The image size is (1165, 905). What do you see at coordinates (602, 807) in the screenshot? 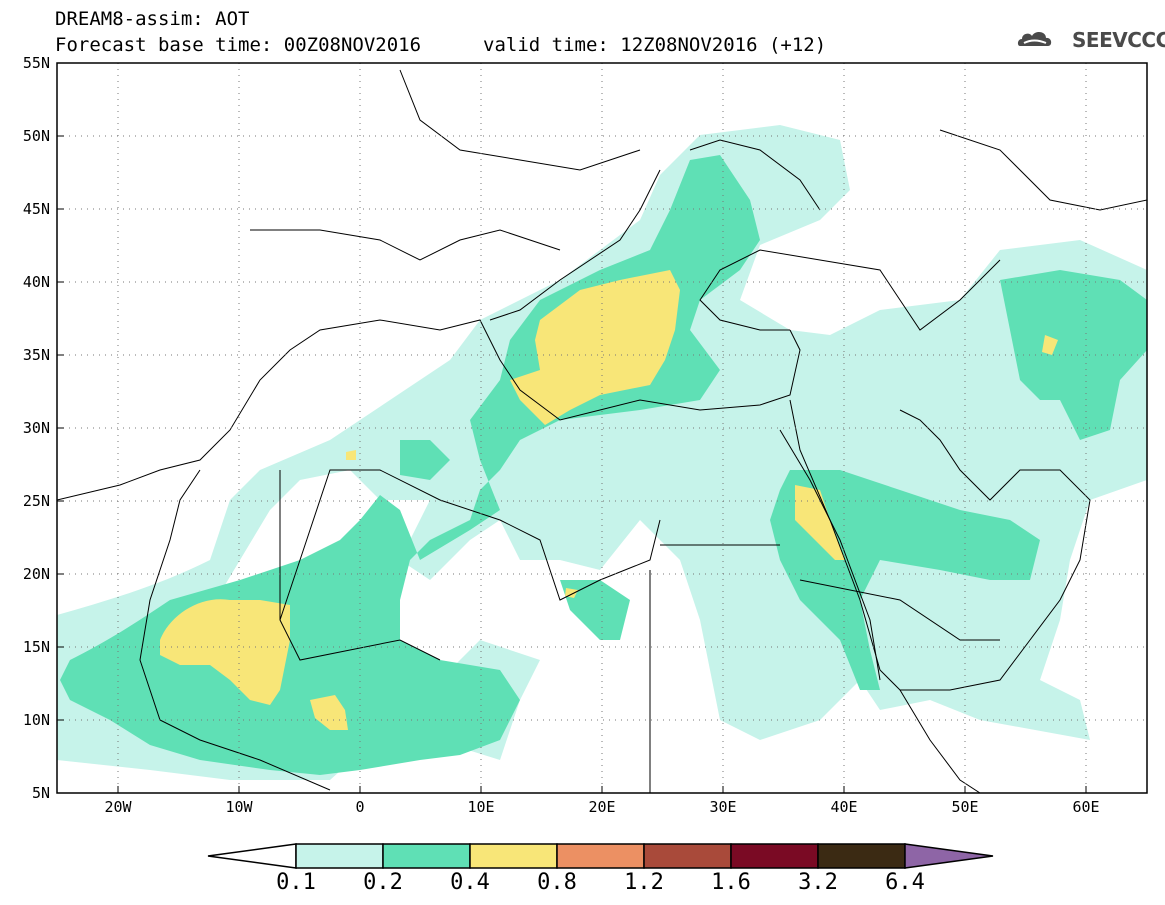
I see `lon-label: 20E` at bounding box center [602, 807].